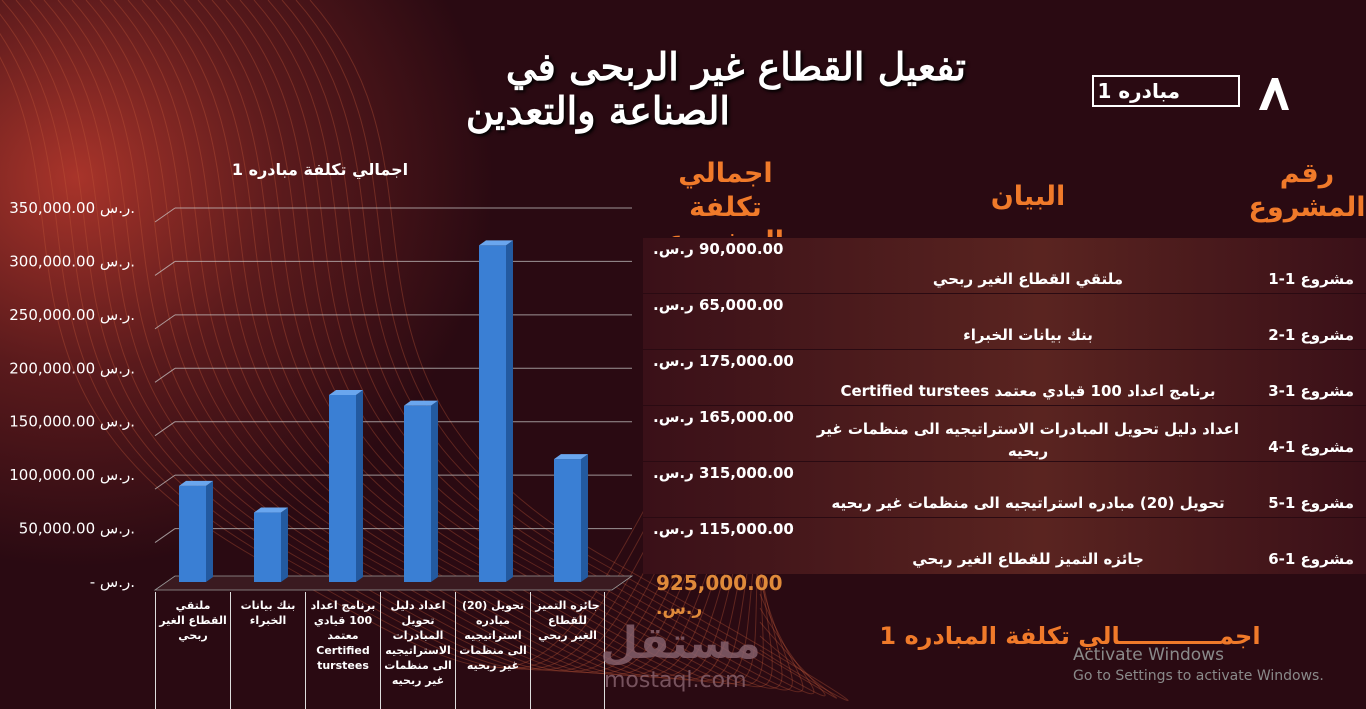  I want to click on y-tick-label: 50,000.00 ر.س., so click(77, 529).